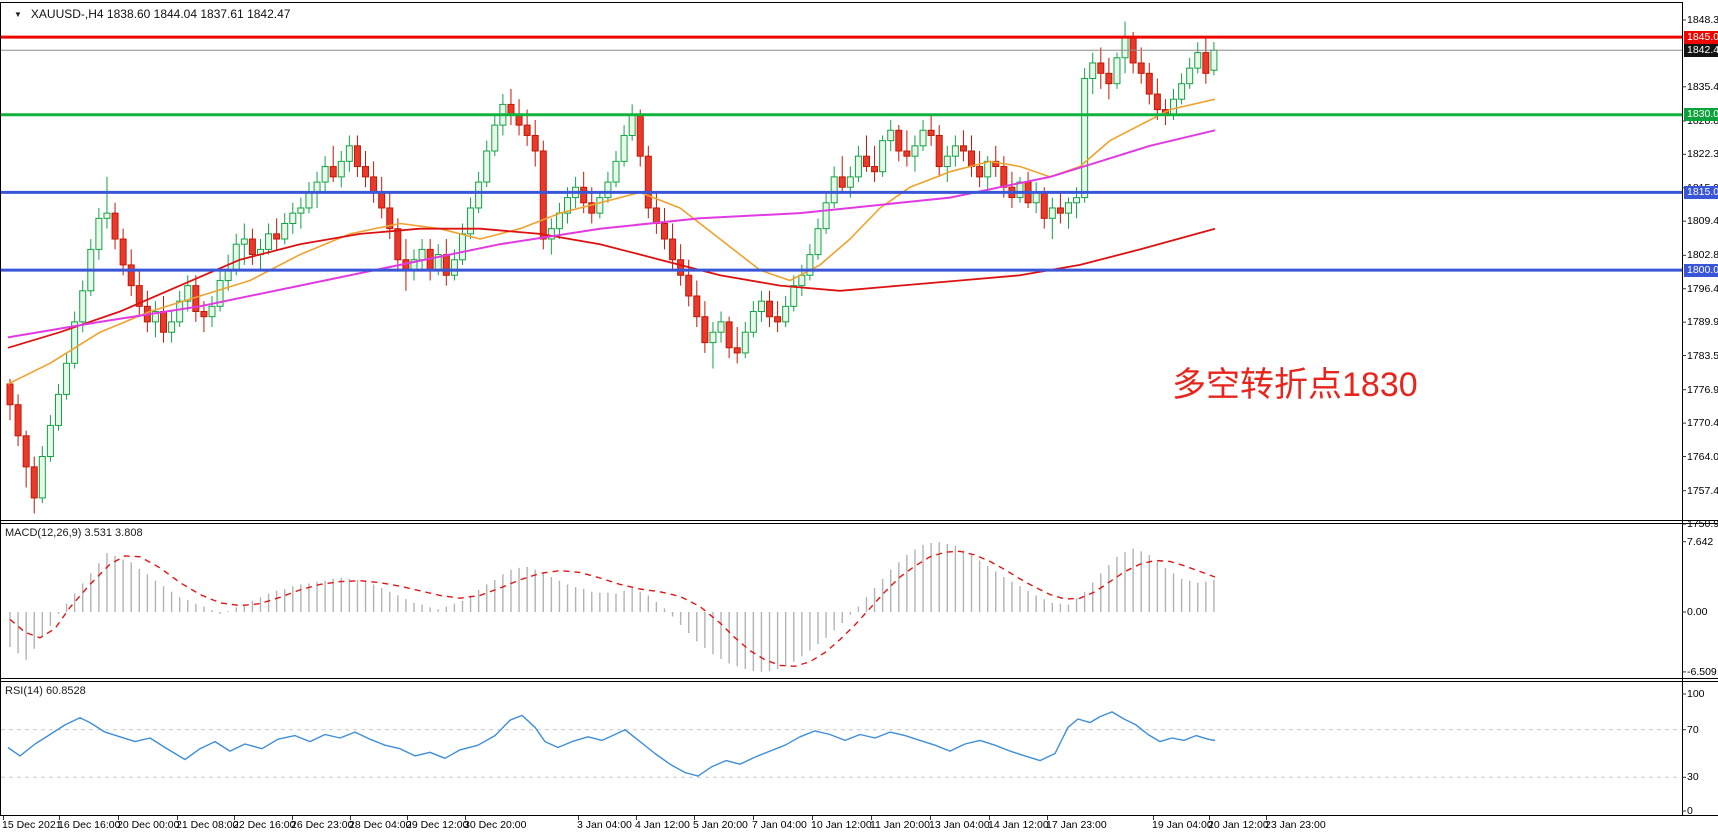 The height and width of the screenshot is (835, 1718). What do you see at coordinates (45, 691) in the screenshot?
I see `rsi-indicator-label: RSI(14) 60.8528` at bounding box center [45, 691].